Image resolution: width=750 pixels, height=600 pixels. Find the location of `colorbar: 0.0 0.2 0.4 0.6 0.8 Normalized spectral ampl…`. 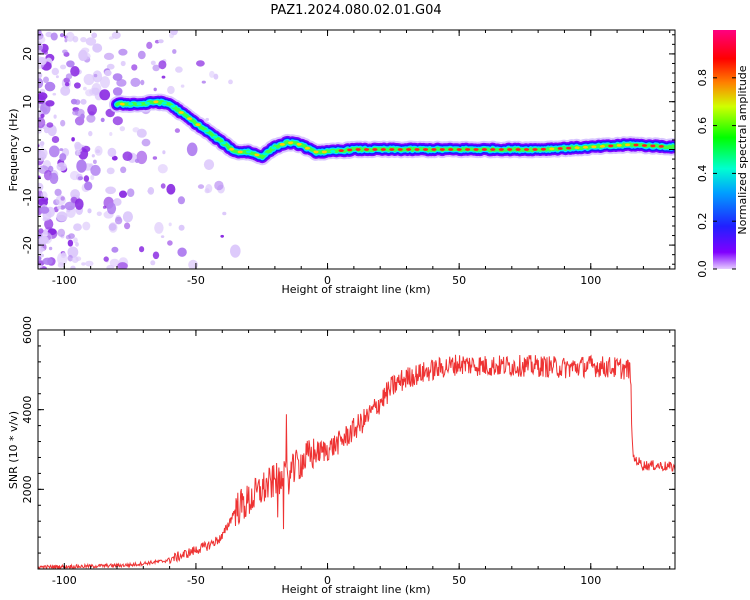

colorbar: 0.0 0.2 0.4 0.6 0.8 Normalized spectral ampl… is located at coordinates (722, 154).